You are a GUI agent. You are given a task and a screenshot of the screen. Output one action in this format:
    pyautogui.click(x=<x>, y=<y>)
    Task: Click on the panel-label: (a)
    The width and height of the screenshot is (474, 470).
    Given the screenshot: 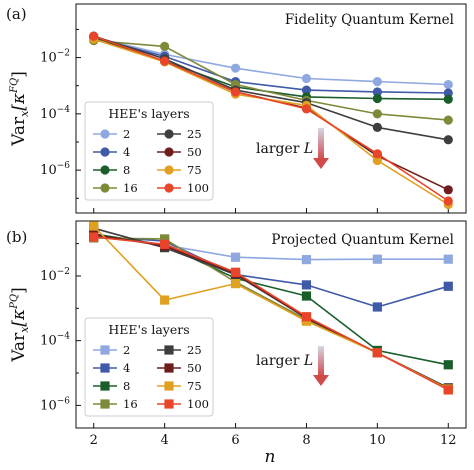 What is the action you would take?
    pyautogui.click(x=16, y=14)
    